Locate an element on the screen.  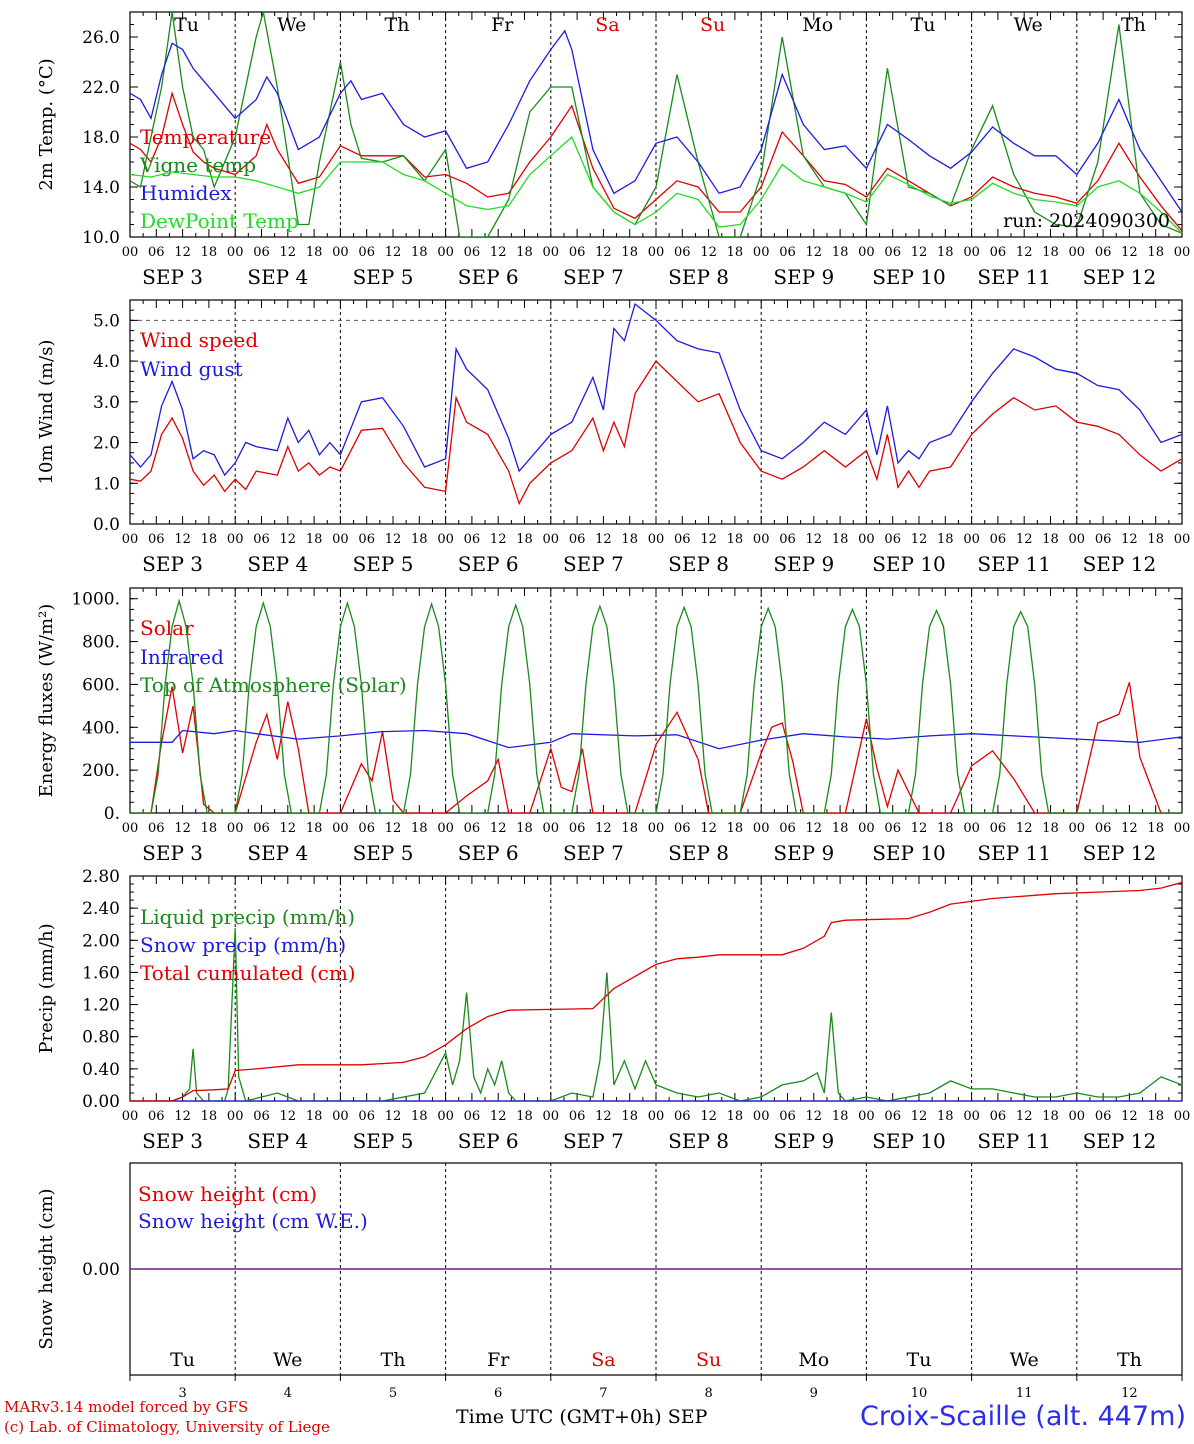
y-tick-label: 18.0 is located at coordinates (101, 138).